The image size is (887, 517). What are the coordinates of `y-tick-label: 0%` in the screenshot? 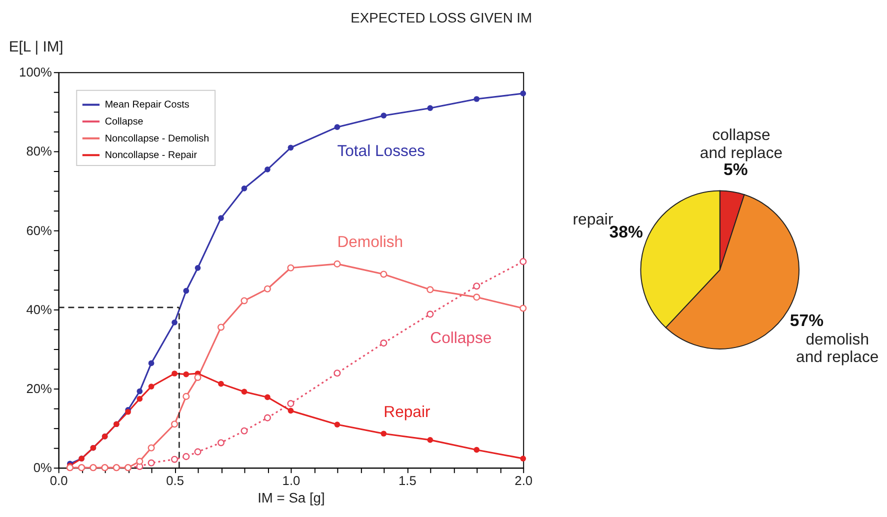 It's located at (42, 468).